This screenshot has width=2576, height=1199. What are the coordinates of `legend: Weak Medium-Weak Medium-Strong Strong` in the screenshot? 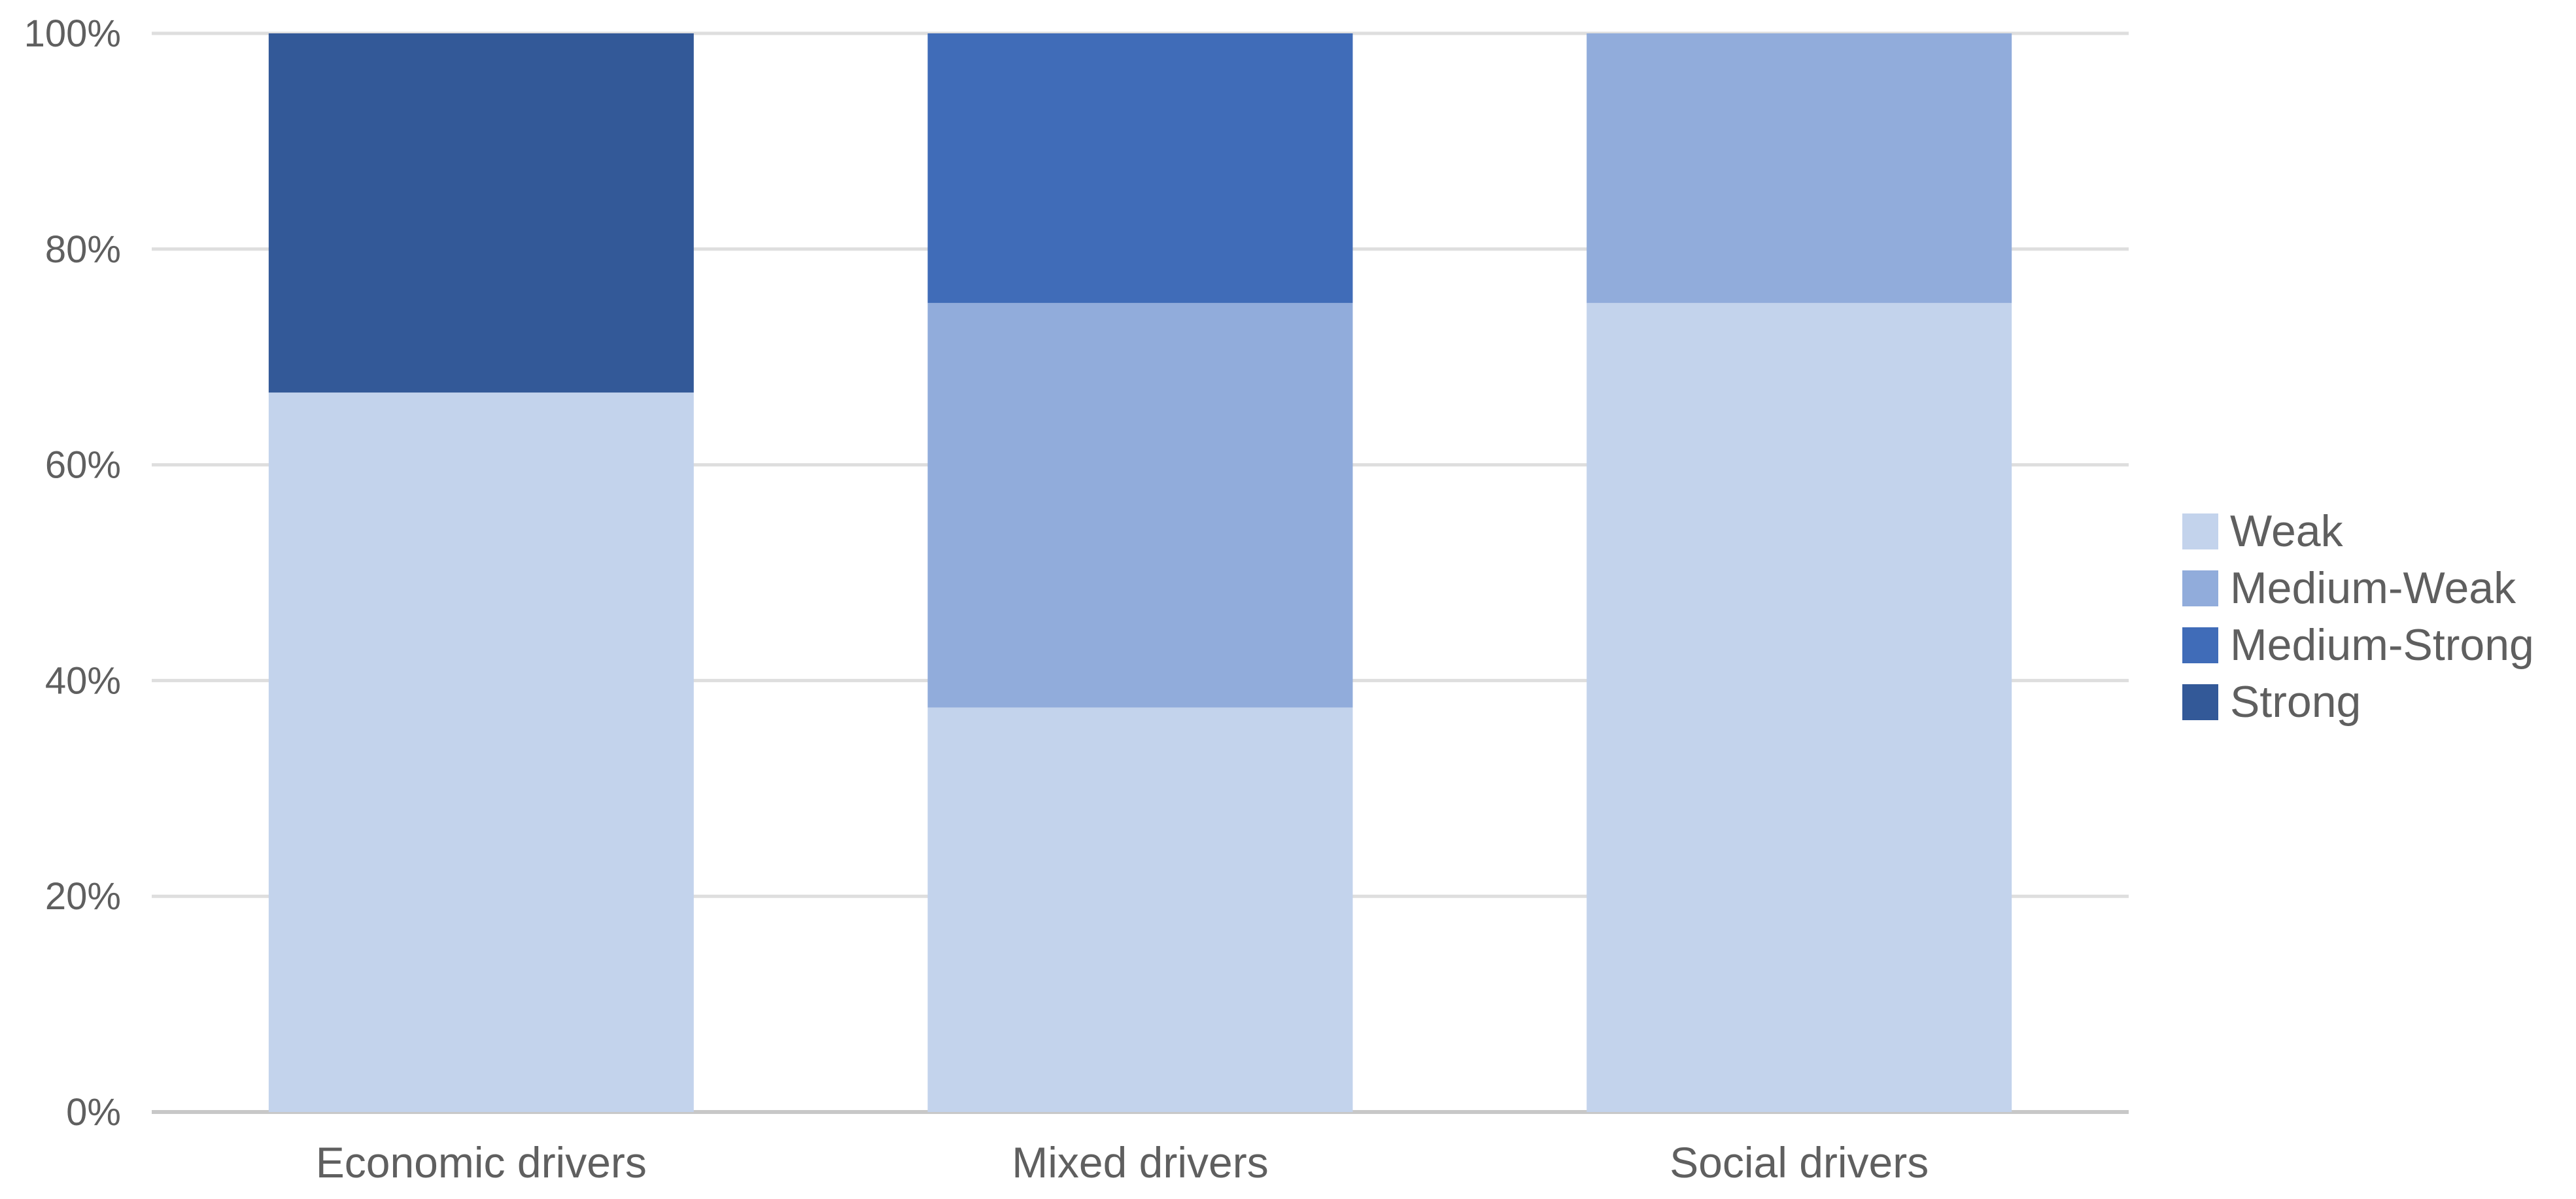 It's located at (2358, 616).